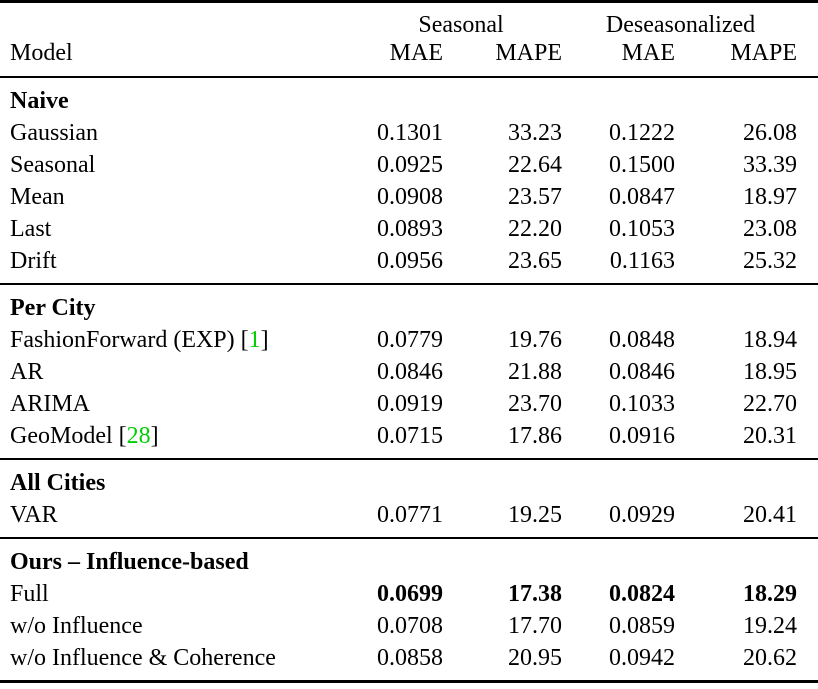  What do you see at coordinates (27, 372) in the screenshot?
I see `model-name: AR` at bounding box center [27, 372].